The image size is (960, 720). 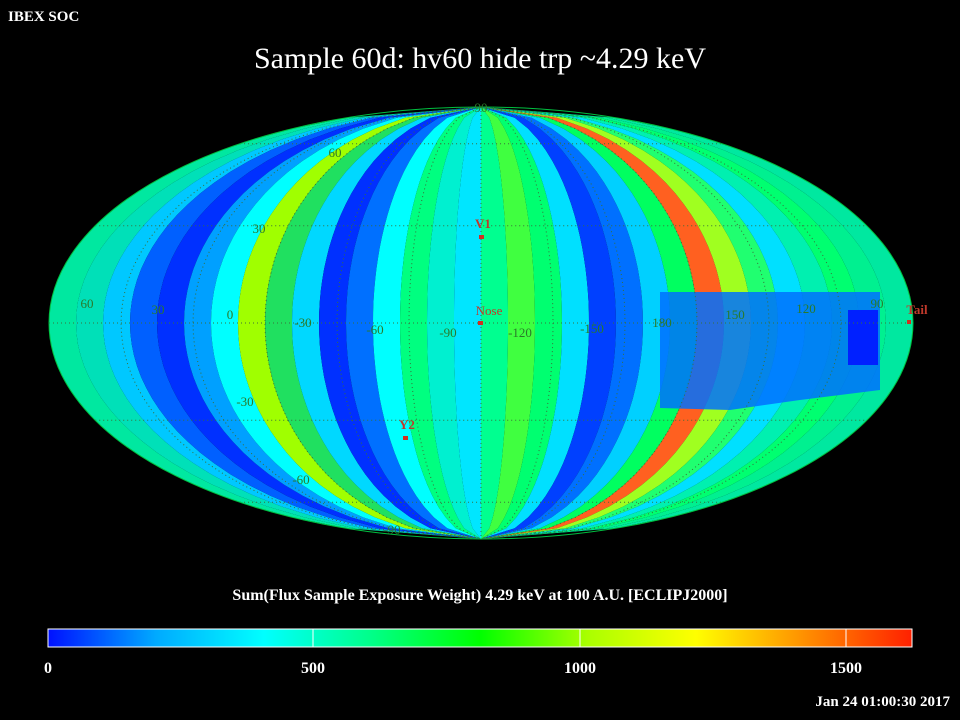 What do you see at coordinates (259, 228) in the screenshot?
I see `lat-label-30: 30` at bounding box center [259, 228].